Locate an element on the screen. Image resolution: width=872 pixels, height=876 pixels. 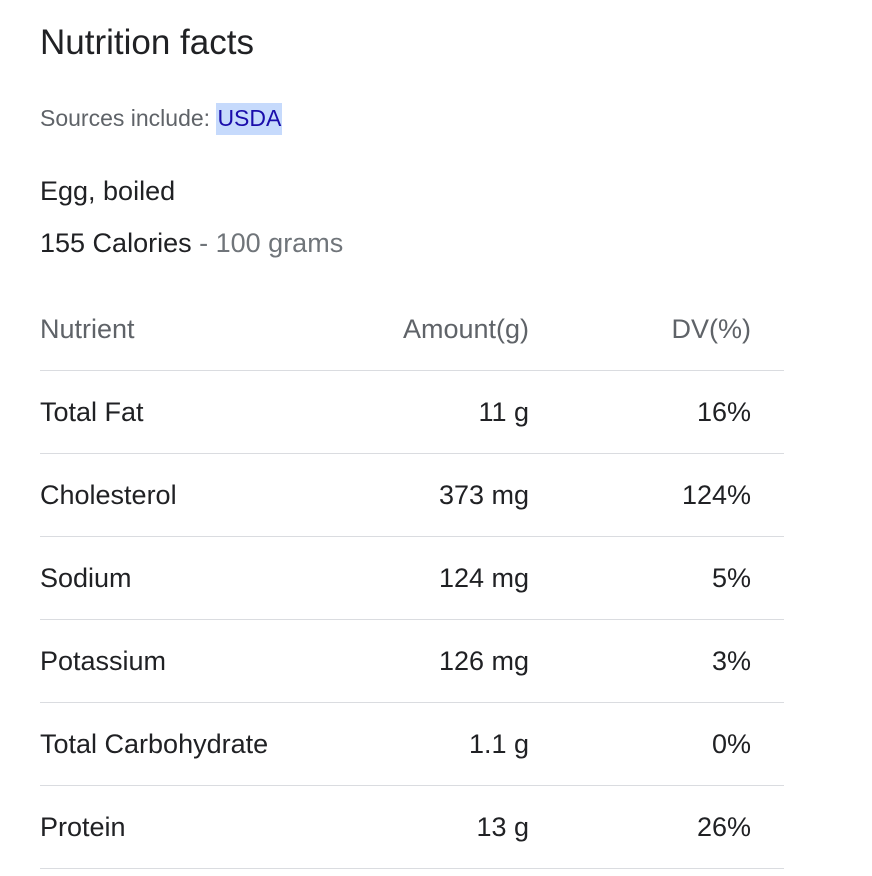
nutrient-name: Total Carbohydrate is located at coordinates (190, 744).